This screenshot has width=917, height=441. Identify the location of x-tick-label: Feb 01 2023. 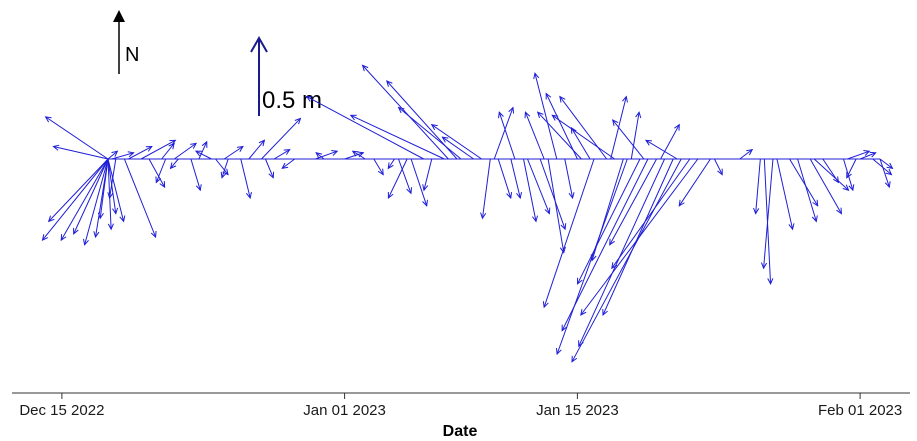
(860, 410).